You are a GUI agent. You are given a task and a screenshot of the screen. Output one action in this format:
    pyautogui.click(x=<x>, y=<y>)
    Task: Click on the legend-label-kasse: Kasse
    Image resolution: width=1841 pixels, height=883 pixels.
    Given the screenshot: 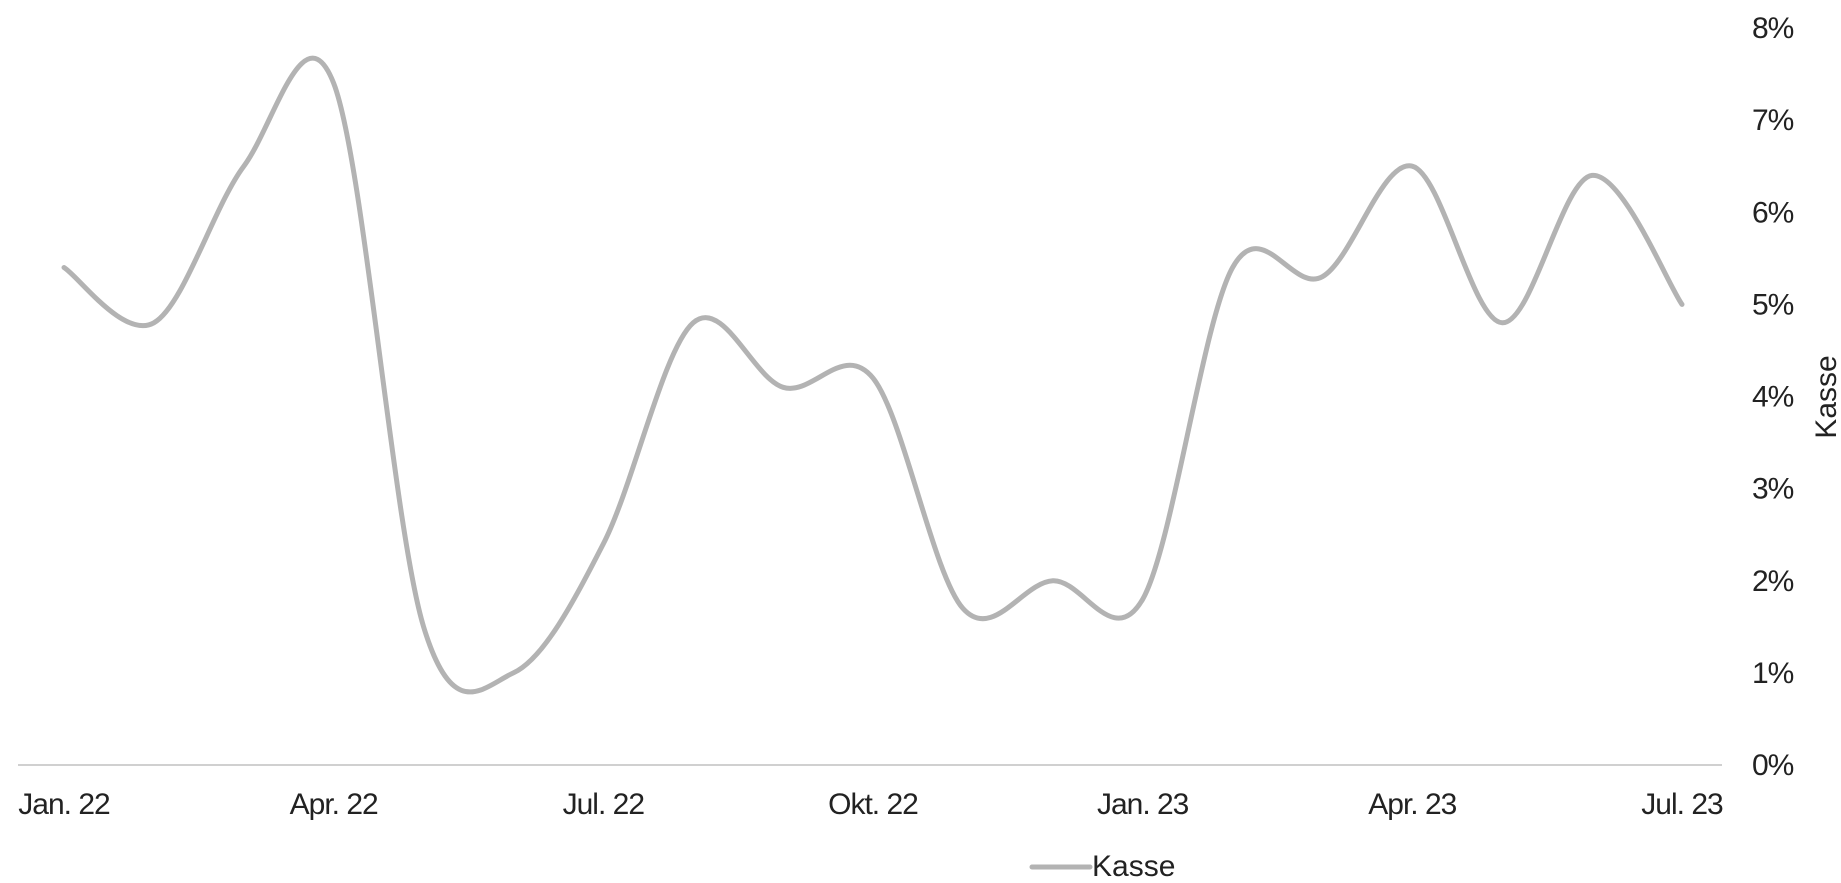 What is the action you would take?
    pyautogui.click(x=1133, y=864)
    